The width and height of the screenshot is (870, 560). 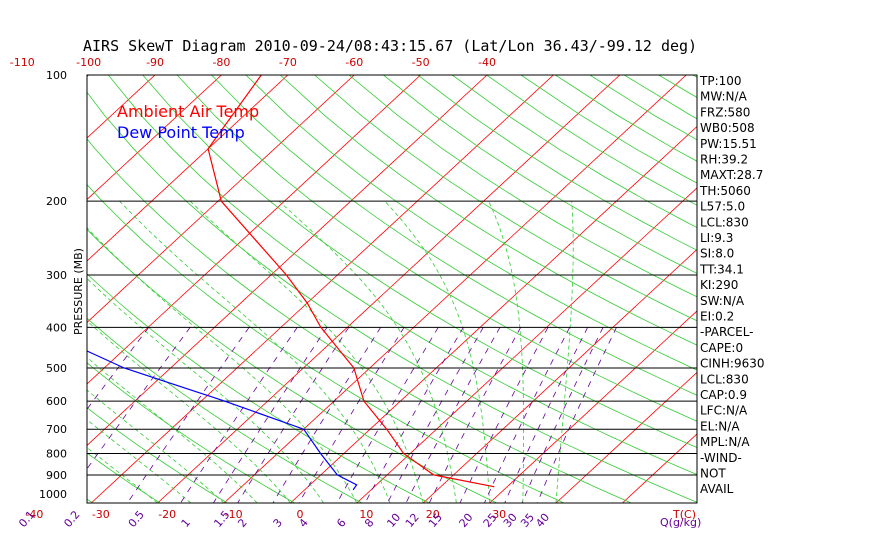 I want to click on pressure-tick-label: 800, so click(x=56, y=454).